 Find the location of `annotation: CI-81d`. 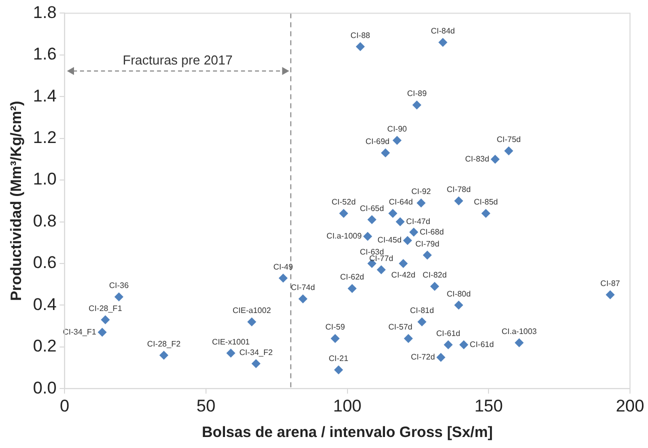

annotation: CI-81d is located at coordinates (422, 311).